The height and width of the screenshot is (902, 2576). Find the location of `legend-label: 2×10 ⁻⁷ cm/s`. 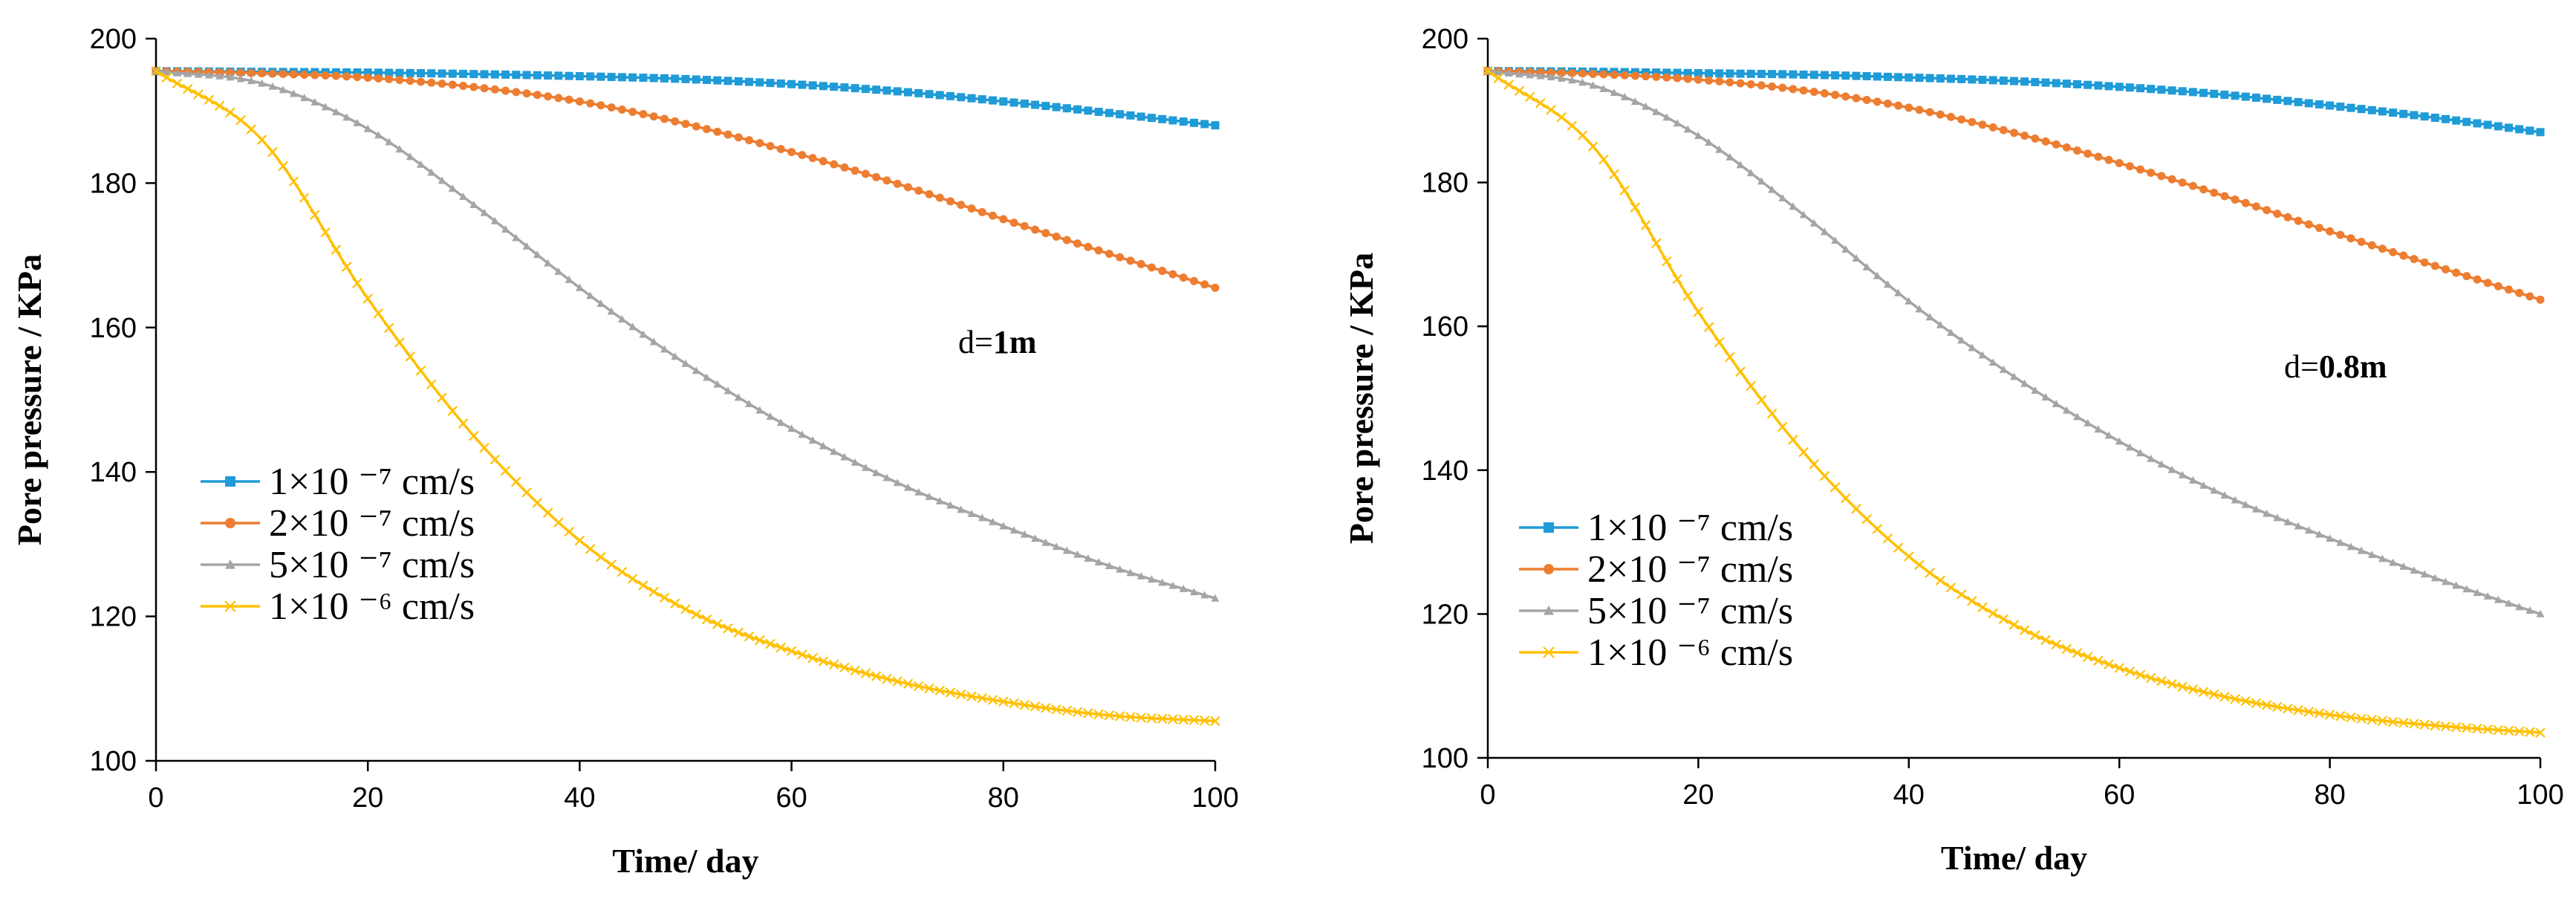

legend-label: 2×10 ⁻⁷ cm/s is located at coordinates (1690, 569).